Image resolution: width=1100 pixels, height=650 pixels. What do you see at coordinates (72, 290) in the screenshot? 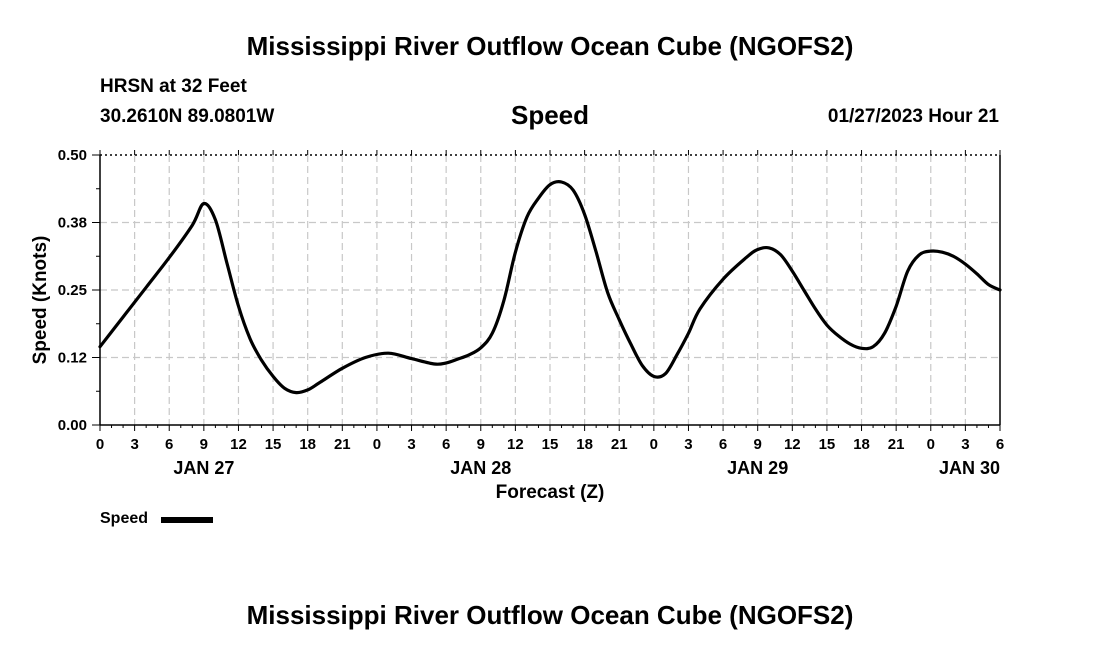
I see `y-tick-label: 0.25` at bounding box center [72, 290].